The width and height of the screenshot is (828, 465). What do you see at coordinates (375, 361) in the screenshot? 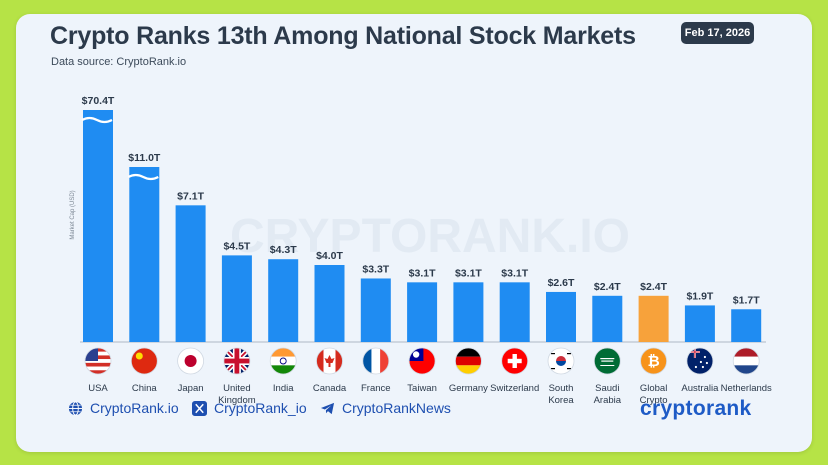
I see `flag-france-icon` at bounding box center [375, 361].